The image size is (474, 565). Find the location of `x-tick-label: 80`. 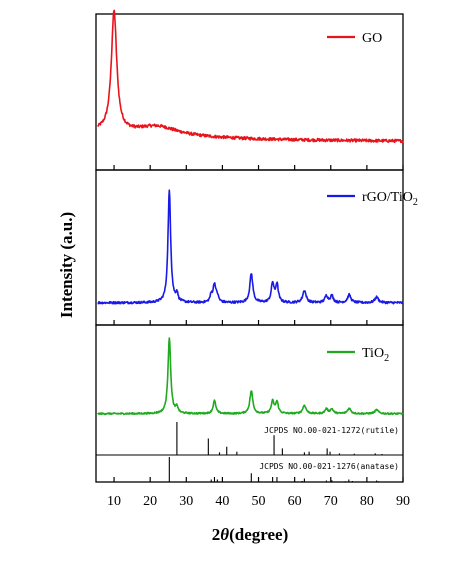

x-tick-label: 80 is located at coordinates (367, 501).